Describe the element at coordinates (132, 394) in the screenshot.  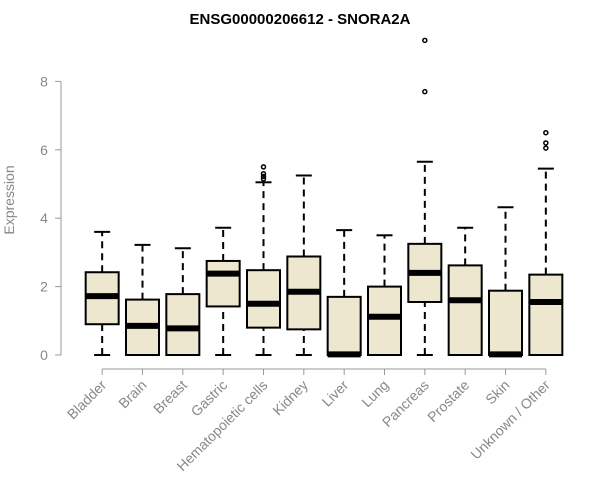
I see `x-tick-label: Brain` at that location.